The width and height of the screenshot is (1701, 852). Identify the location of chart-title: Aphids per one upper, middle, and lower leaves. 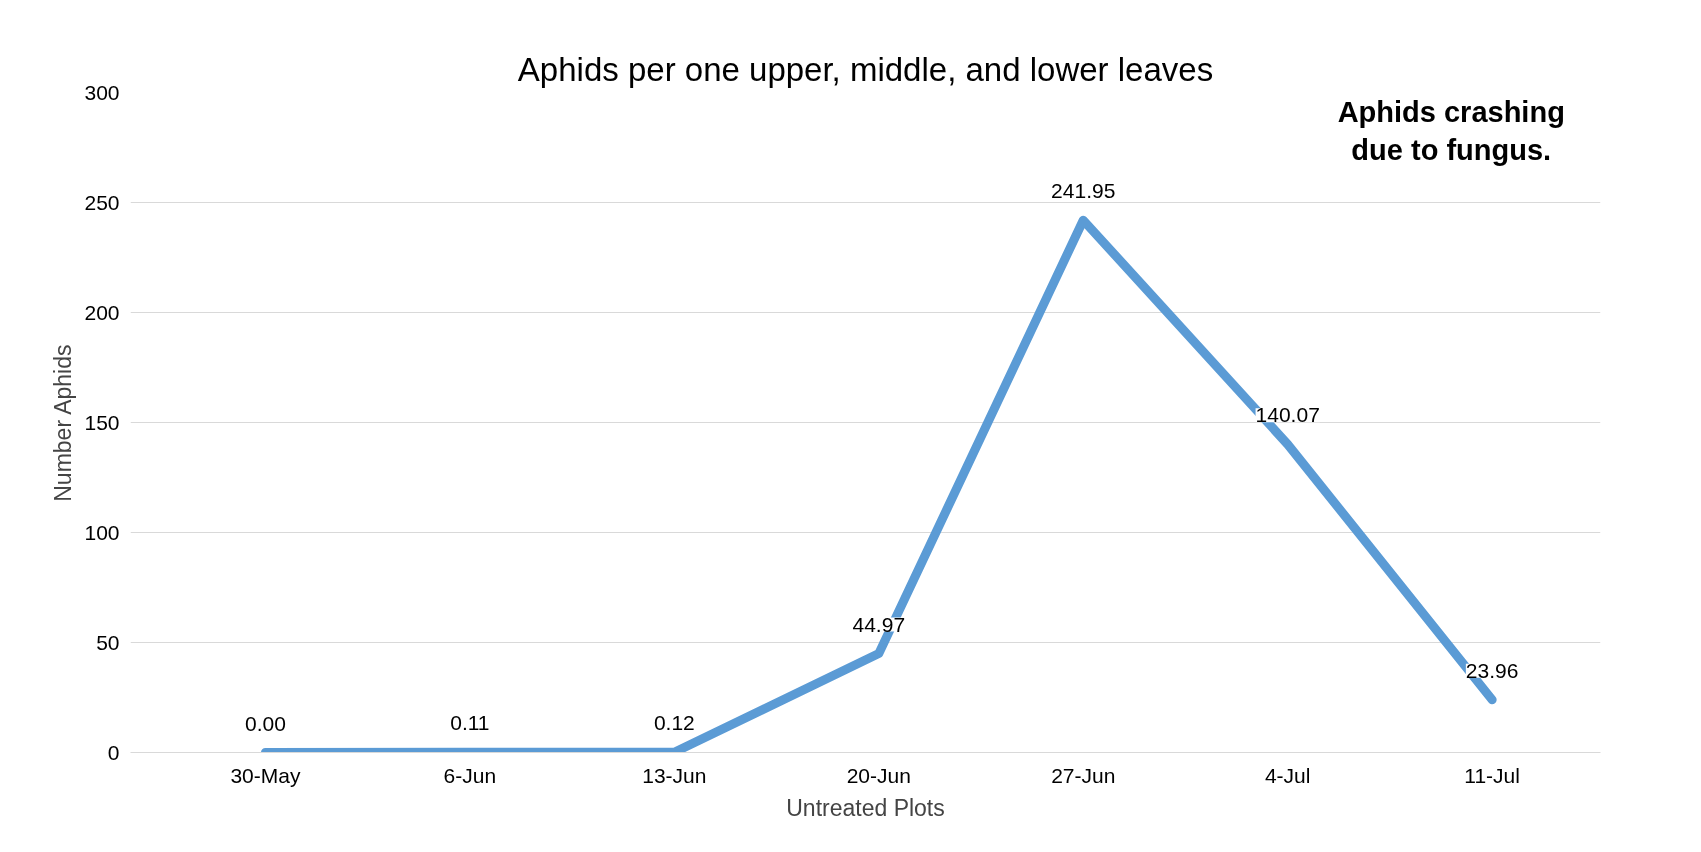
(865, 69).